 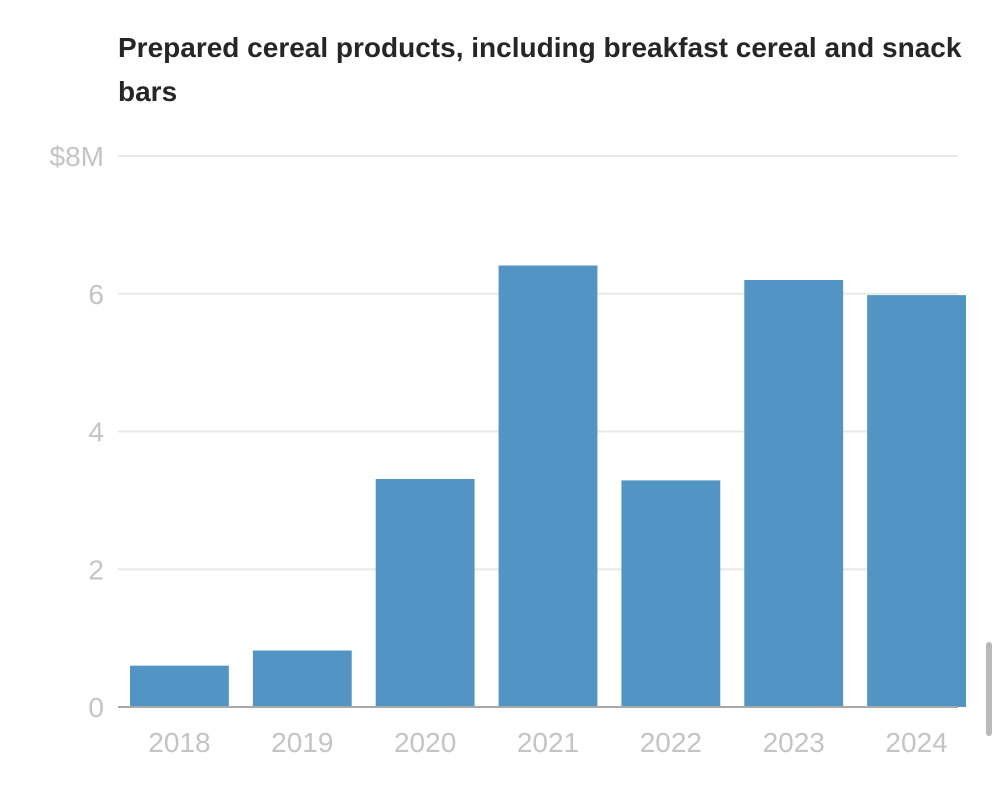 I want to click on bar-2021, so click(x=548, y=486).